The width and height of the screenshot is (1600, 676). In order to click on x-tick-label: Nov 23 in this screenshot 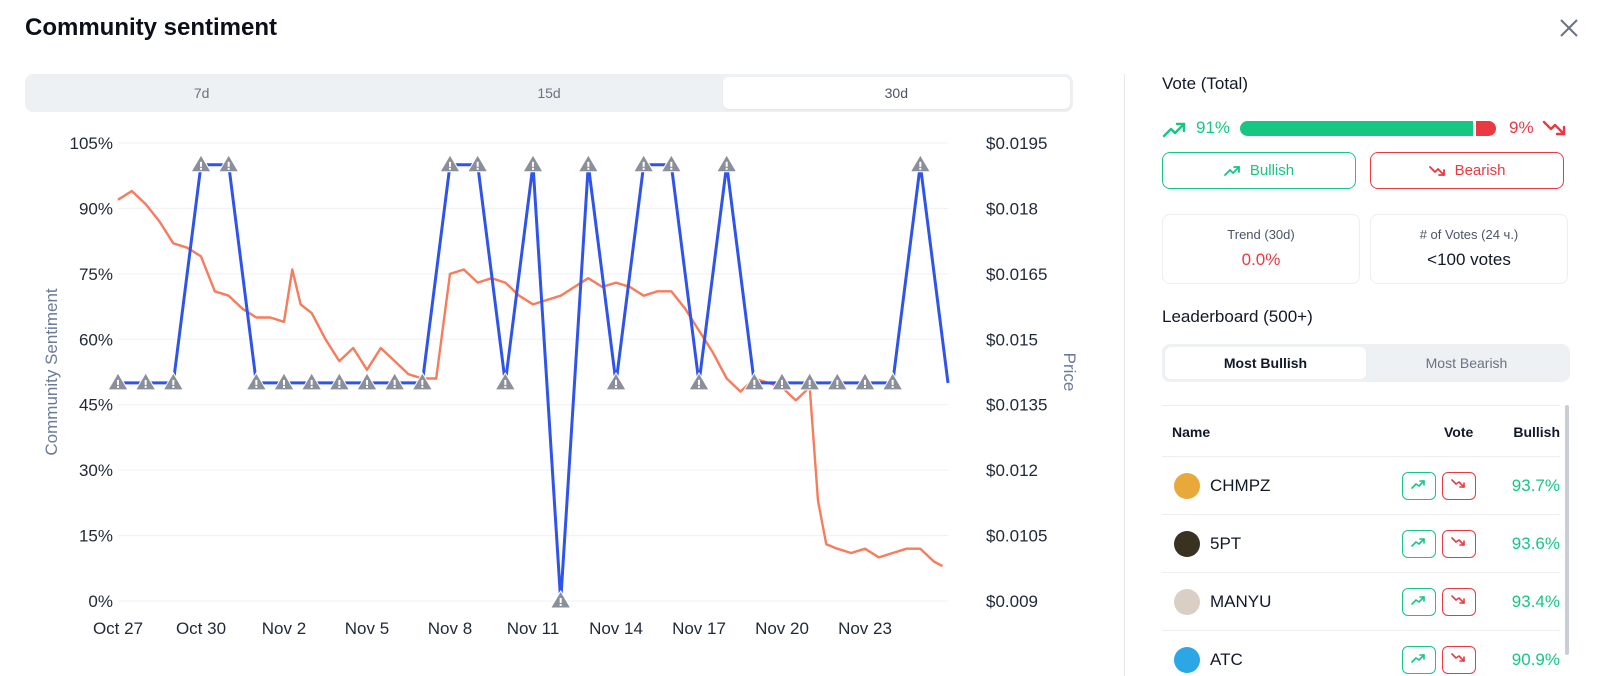, I will do `click(865, 628)`.